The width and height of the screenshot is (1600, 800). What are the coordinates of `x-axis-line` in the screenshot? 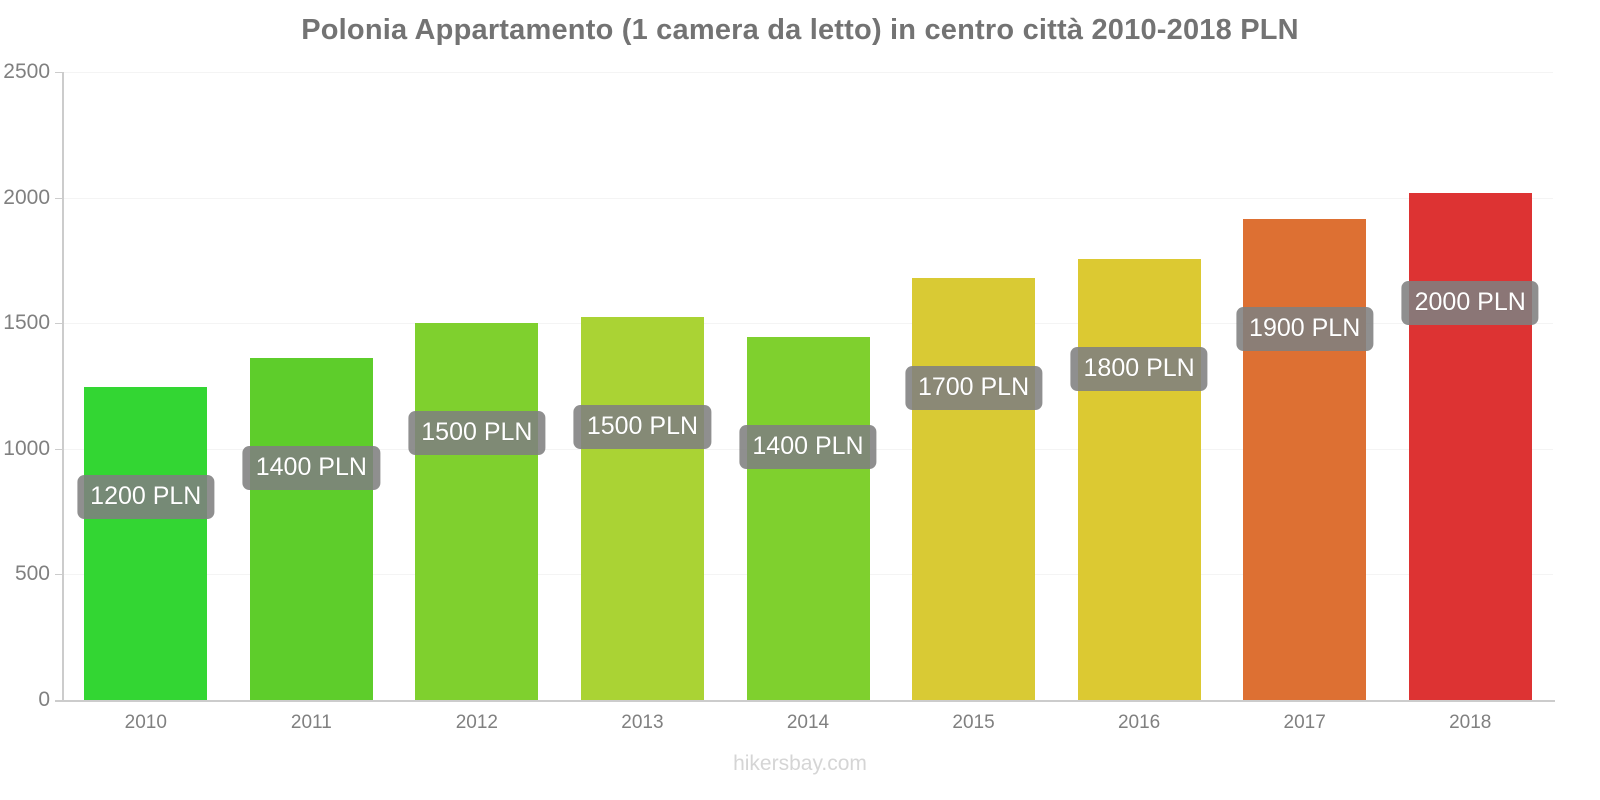 It's located at (805, 701).